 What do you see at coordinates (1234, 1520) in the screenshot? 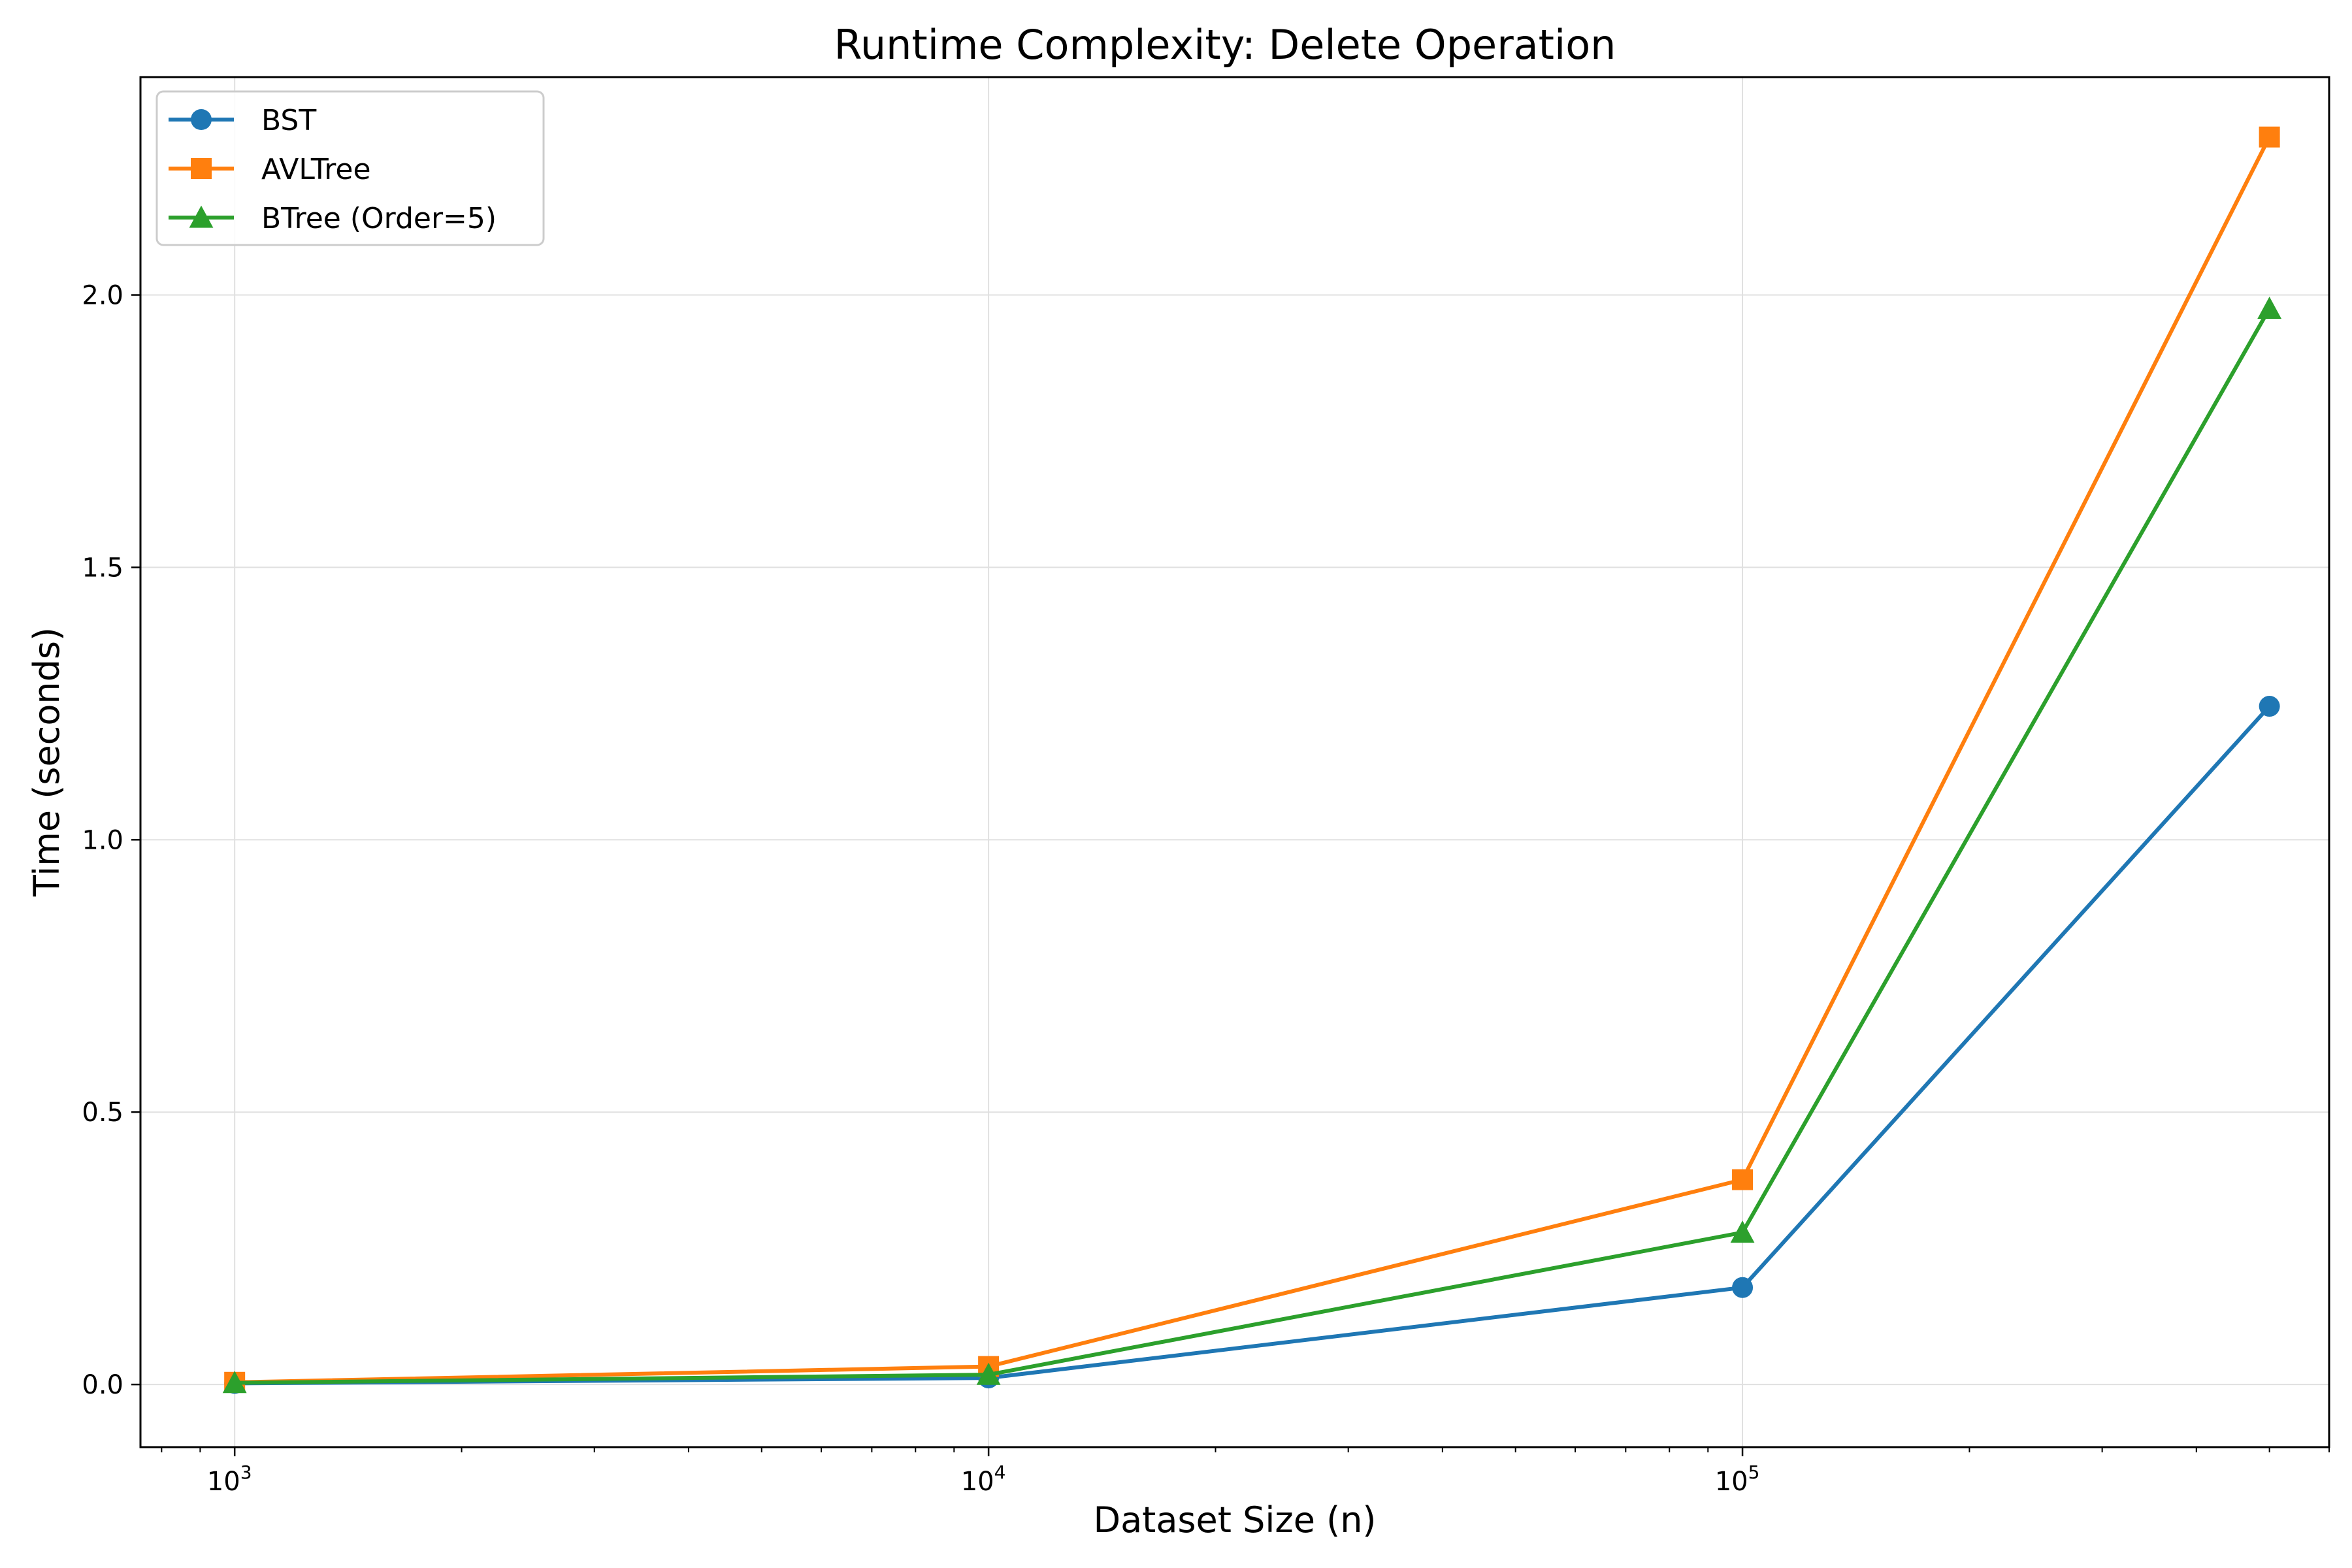
I see `x-axis-label: Dataset Size (n)` at bounding box center [1234, 1520].